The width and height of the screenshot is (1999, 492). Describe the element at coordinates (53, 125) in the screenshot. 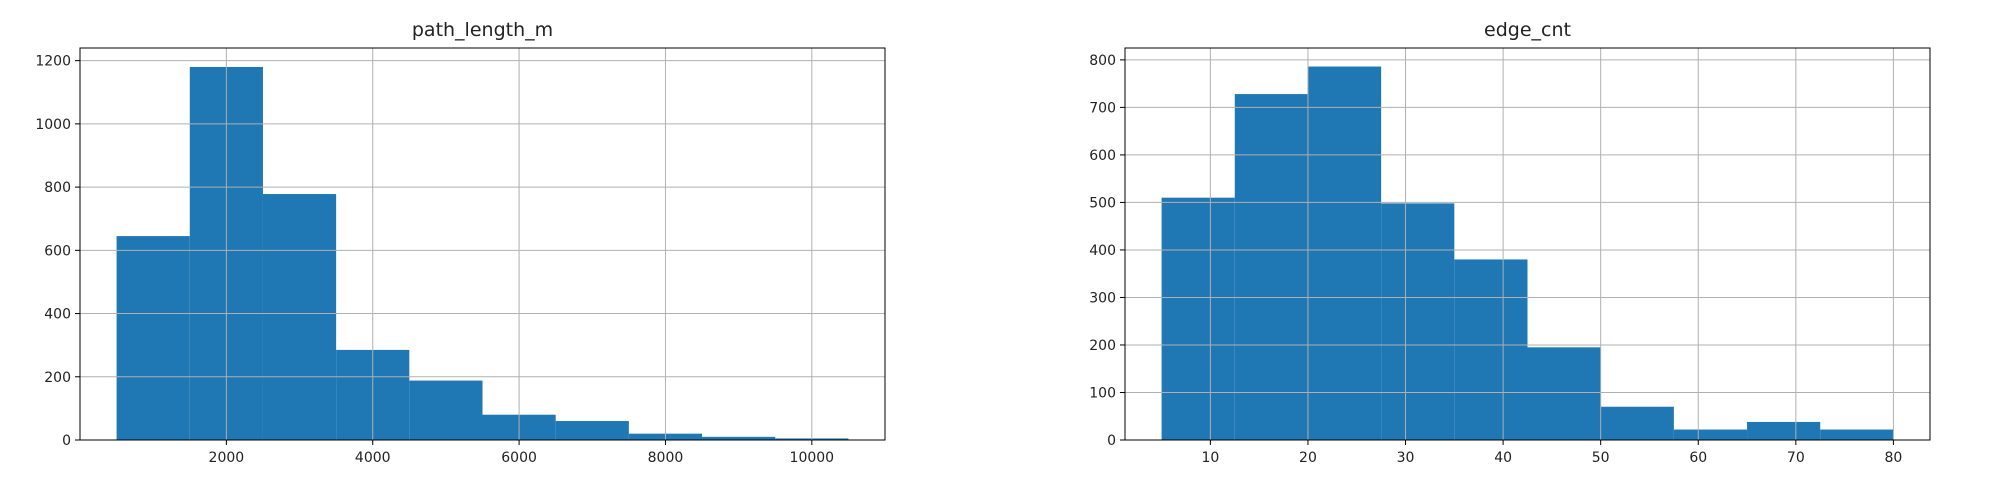

I see `y-tick-label: 1000` at that location.